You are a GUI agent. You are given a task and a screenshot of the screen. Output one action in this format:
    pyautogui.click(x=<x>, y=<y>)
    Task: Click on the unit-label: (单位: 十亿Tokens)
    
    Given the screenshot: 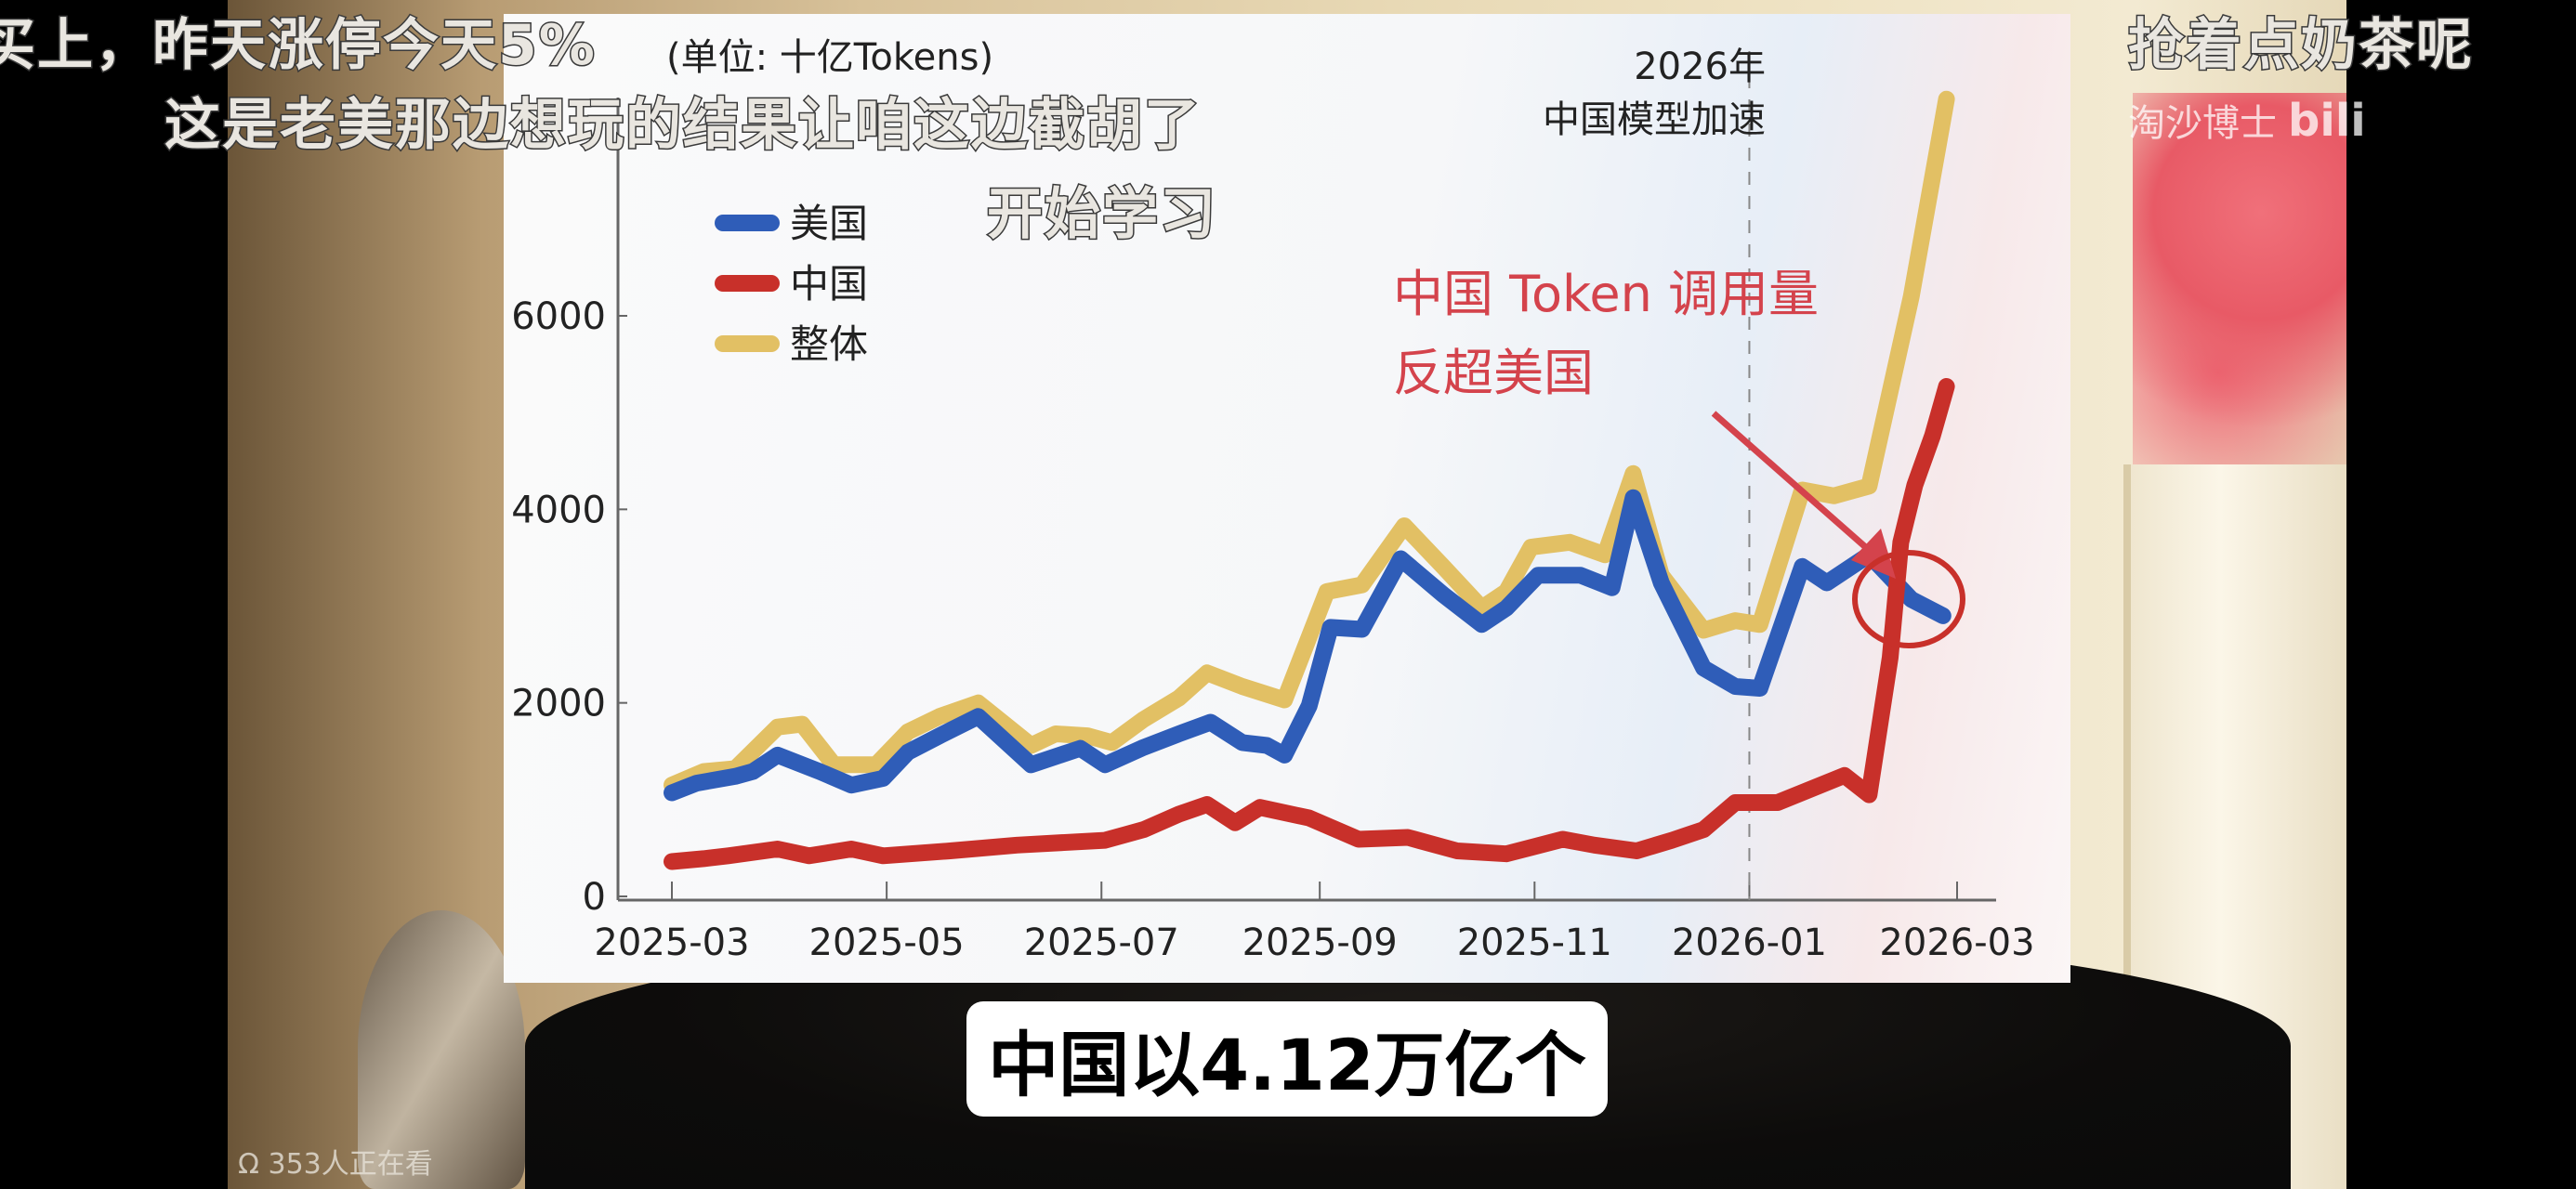 What is the action you would take?
    pyautogui.click(x=829, y=57)
    